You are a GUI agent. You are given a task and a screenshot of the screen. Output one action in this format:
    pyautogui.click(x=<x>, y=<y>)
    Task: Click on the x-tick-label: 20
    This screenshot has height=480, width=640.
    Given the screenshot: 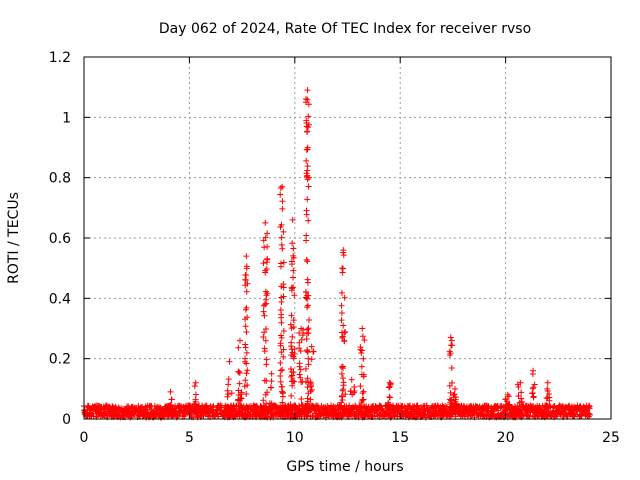 What is the action you would take?
    pyautogui.click(x=506, y=438)
    